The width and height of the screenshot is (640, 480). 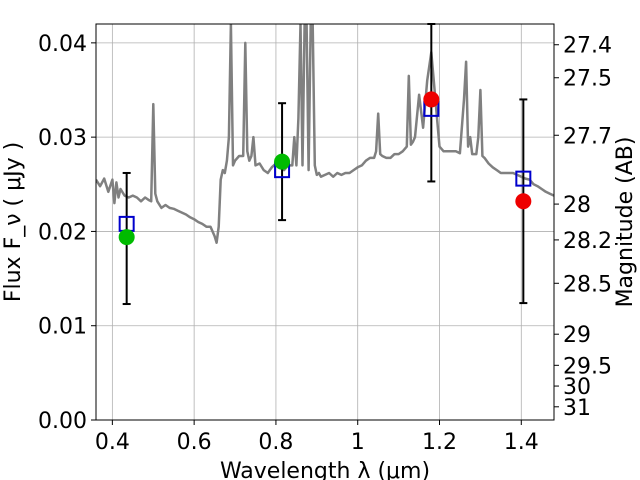 I want to click on right-tick-label: 28.5, so click(x=587, y=284).